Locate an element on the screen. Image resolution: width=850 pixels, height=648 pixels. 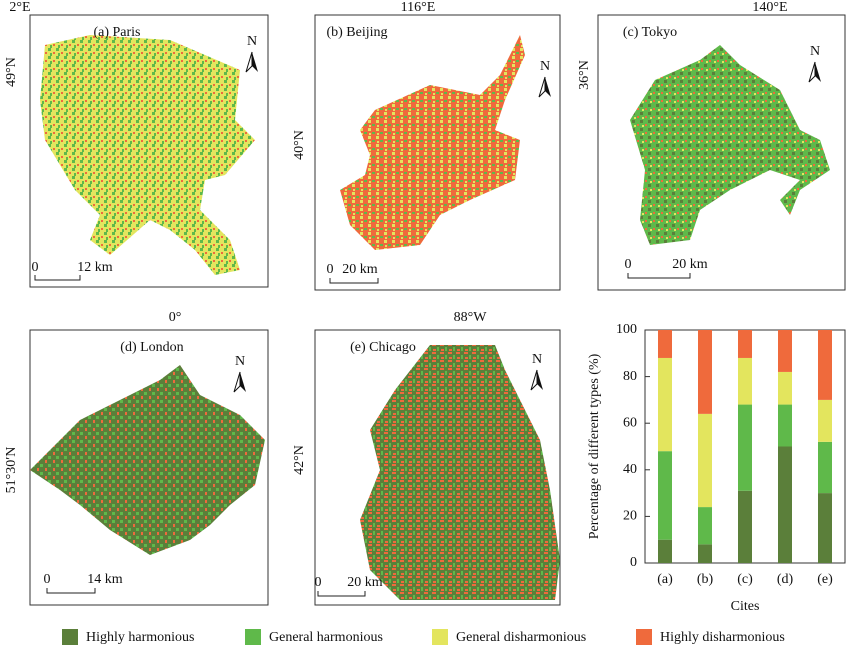
latitude-label: 49°N is located at coordinates (11, 72).